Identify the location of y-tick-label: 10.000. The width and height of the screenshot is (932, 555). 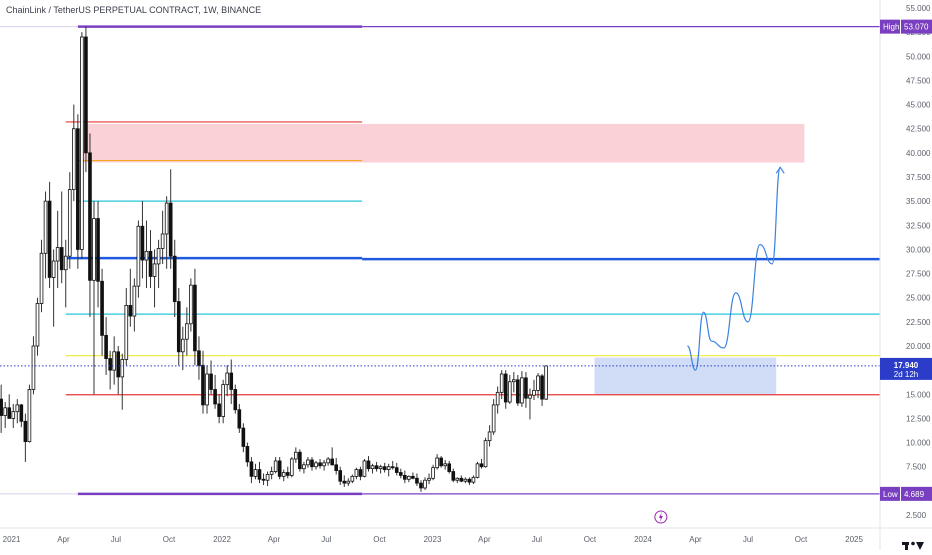
(918, 443).